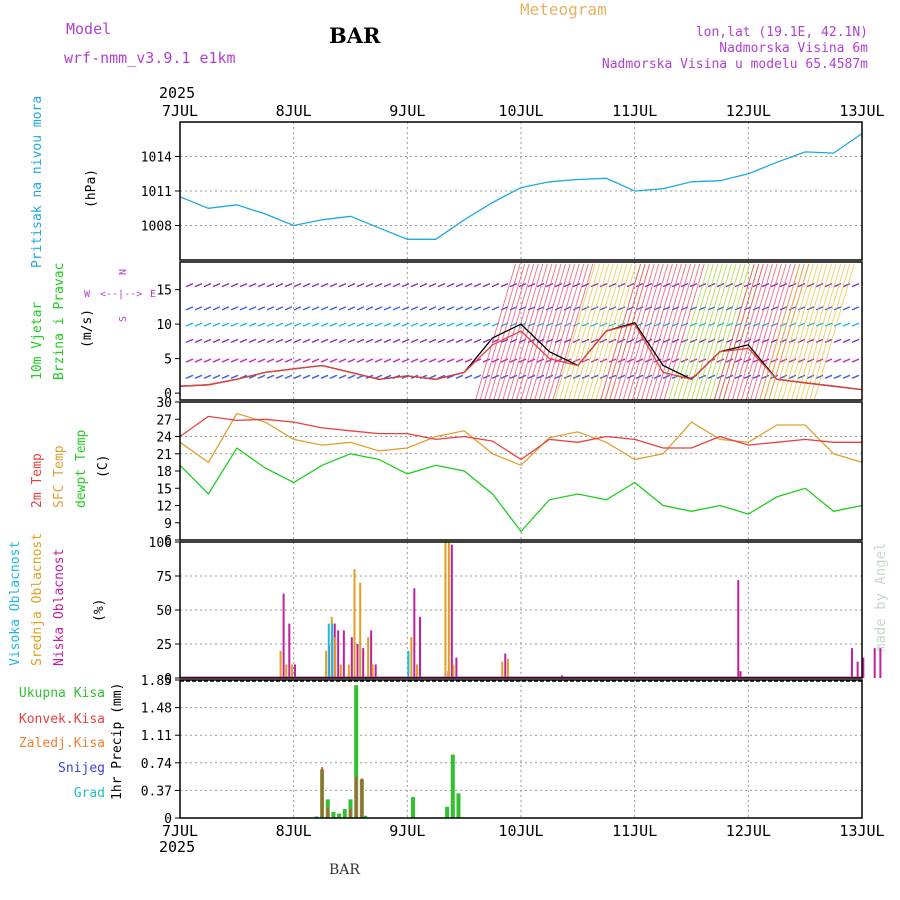 This screenshot has height=900, width=900. Describe the element at coordinates (294, 111) in the screenshot. I see `x-tick-label-top: 8JUL` at that location.